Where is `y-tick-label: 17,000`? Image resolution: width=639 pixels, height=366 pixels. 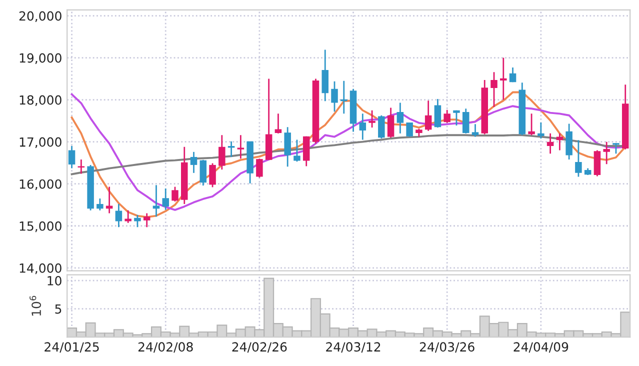 y-tick-label: 17,000 is located at coordinates (41, 142).